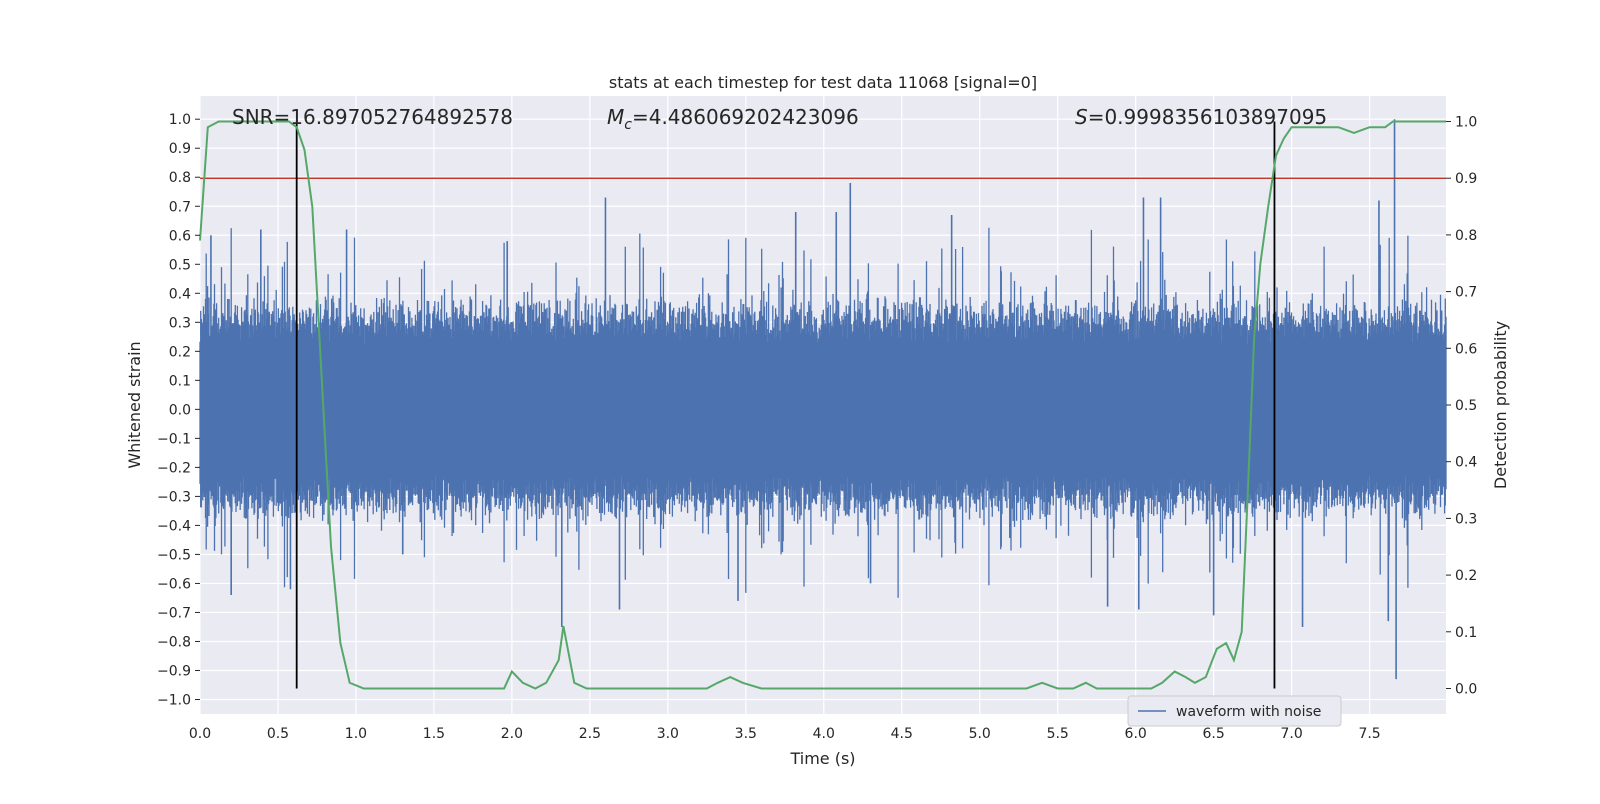 The image size is (1600, 804). Describe the element at coordinates (615, 117) in the screenshot. I see `chirp-mass-symbol: M` at that location.